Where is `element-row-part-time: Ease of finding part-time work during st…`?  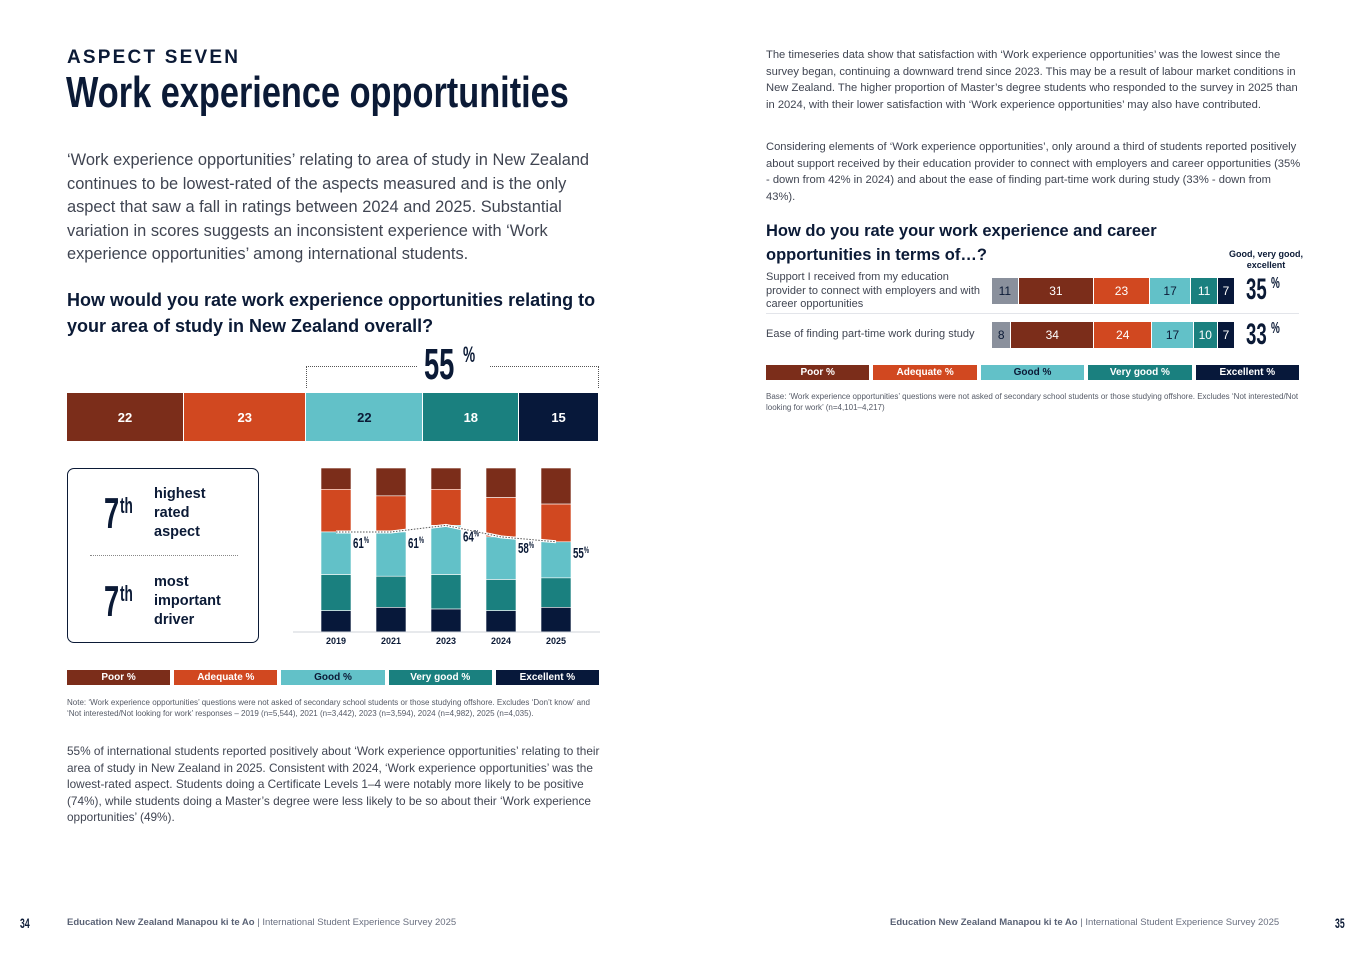
element-row-part-time: Ease of finding part-time work during st… is located at coordinates (1033, 338).